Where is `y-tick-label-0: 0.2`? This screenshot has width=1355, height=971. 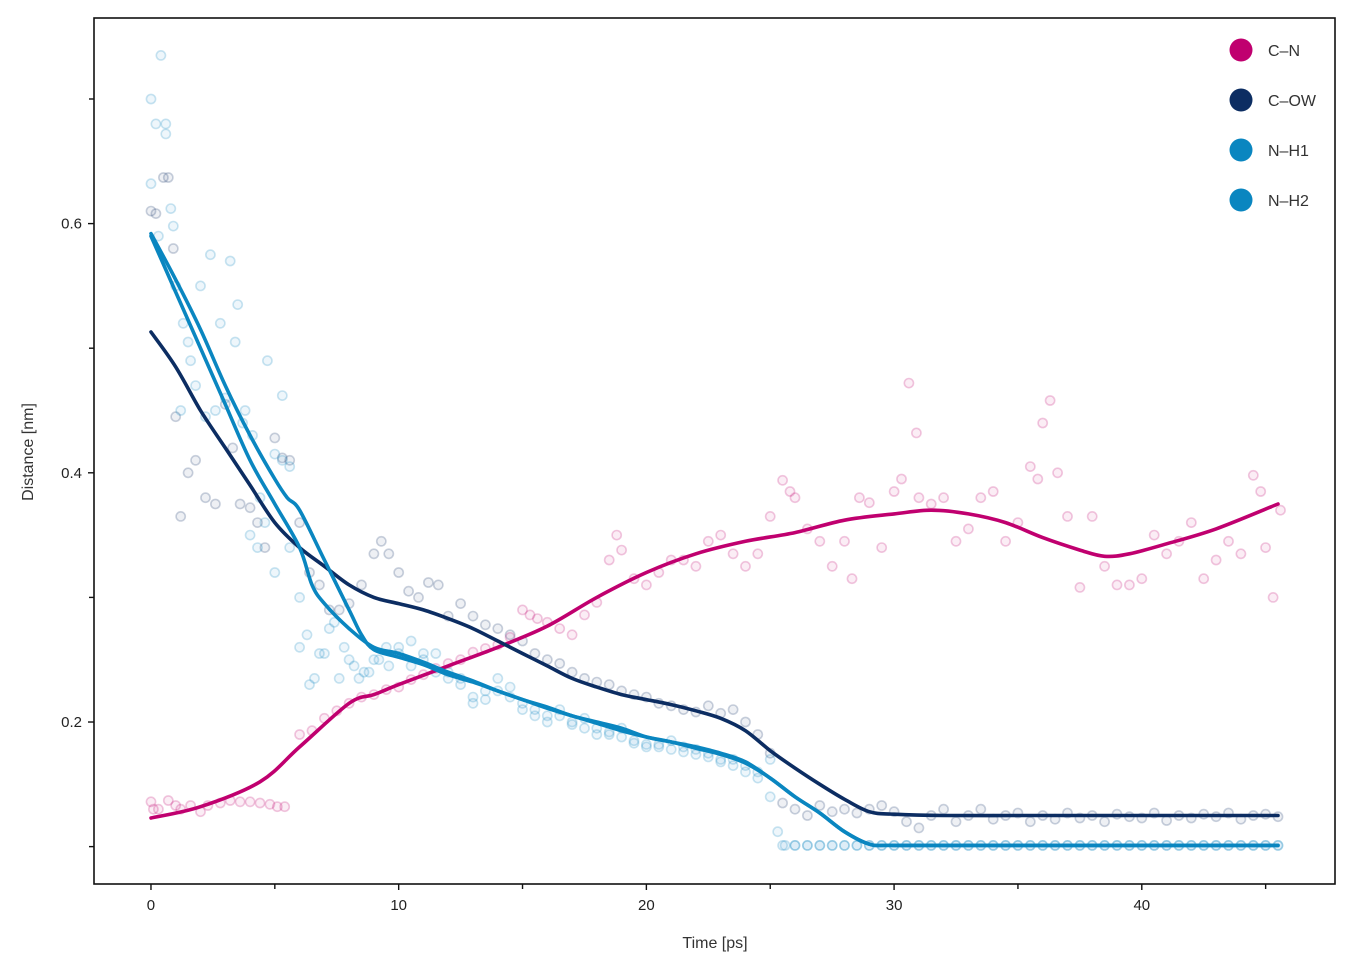 y-tick-label-0: 0.2 is located at coordinates (71, 722).